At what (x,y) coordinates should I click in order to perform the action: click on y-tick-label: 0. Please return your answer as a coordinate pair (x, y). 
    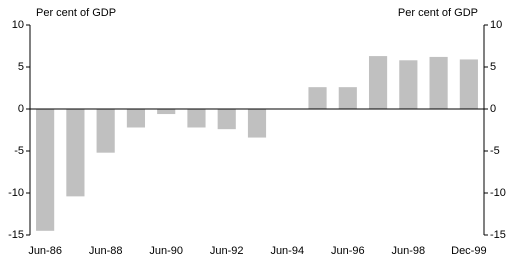
    Looking at the image, I should click on (21, 109).